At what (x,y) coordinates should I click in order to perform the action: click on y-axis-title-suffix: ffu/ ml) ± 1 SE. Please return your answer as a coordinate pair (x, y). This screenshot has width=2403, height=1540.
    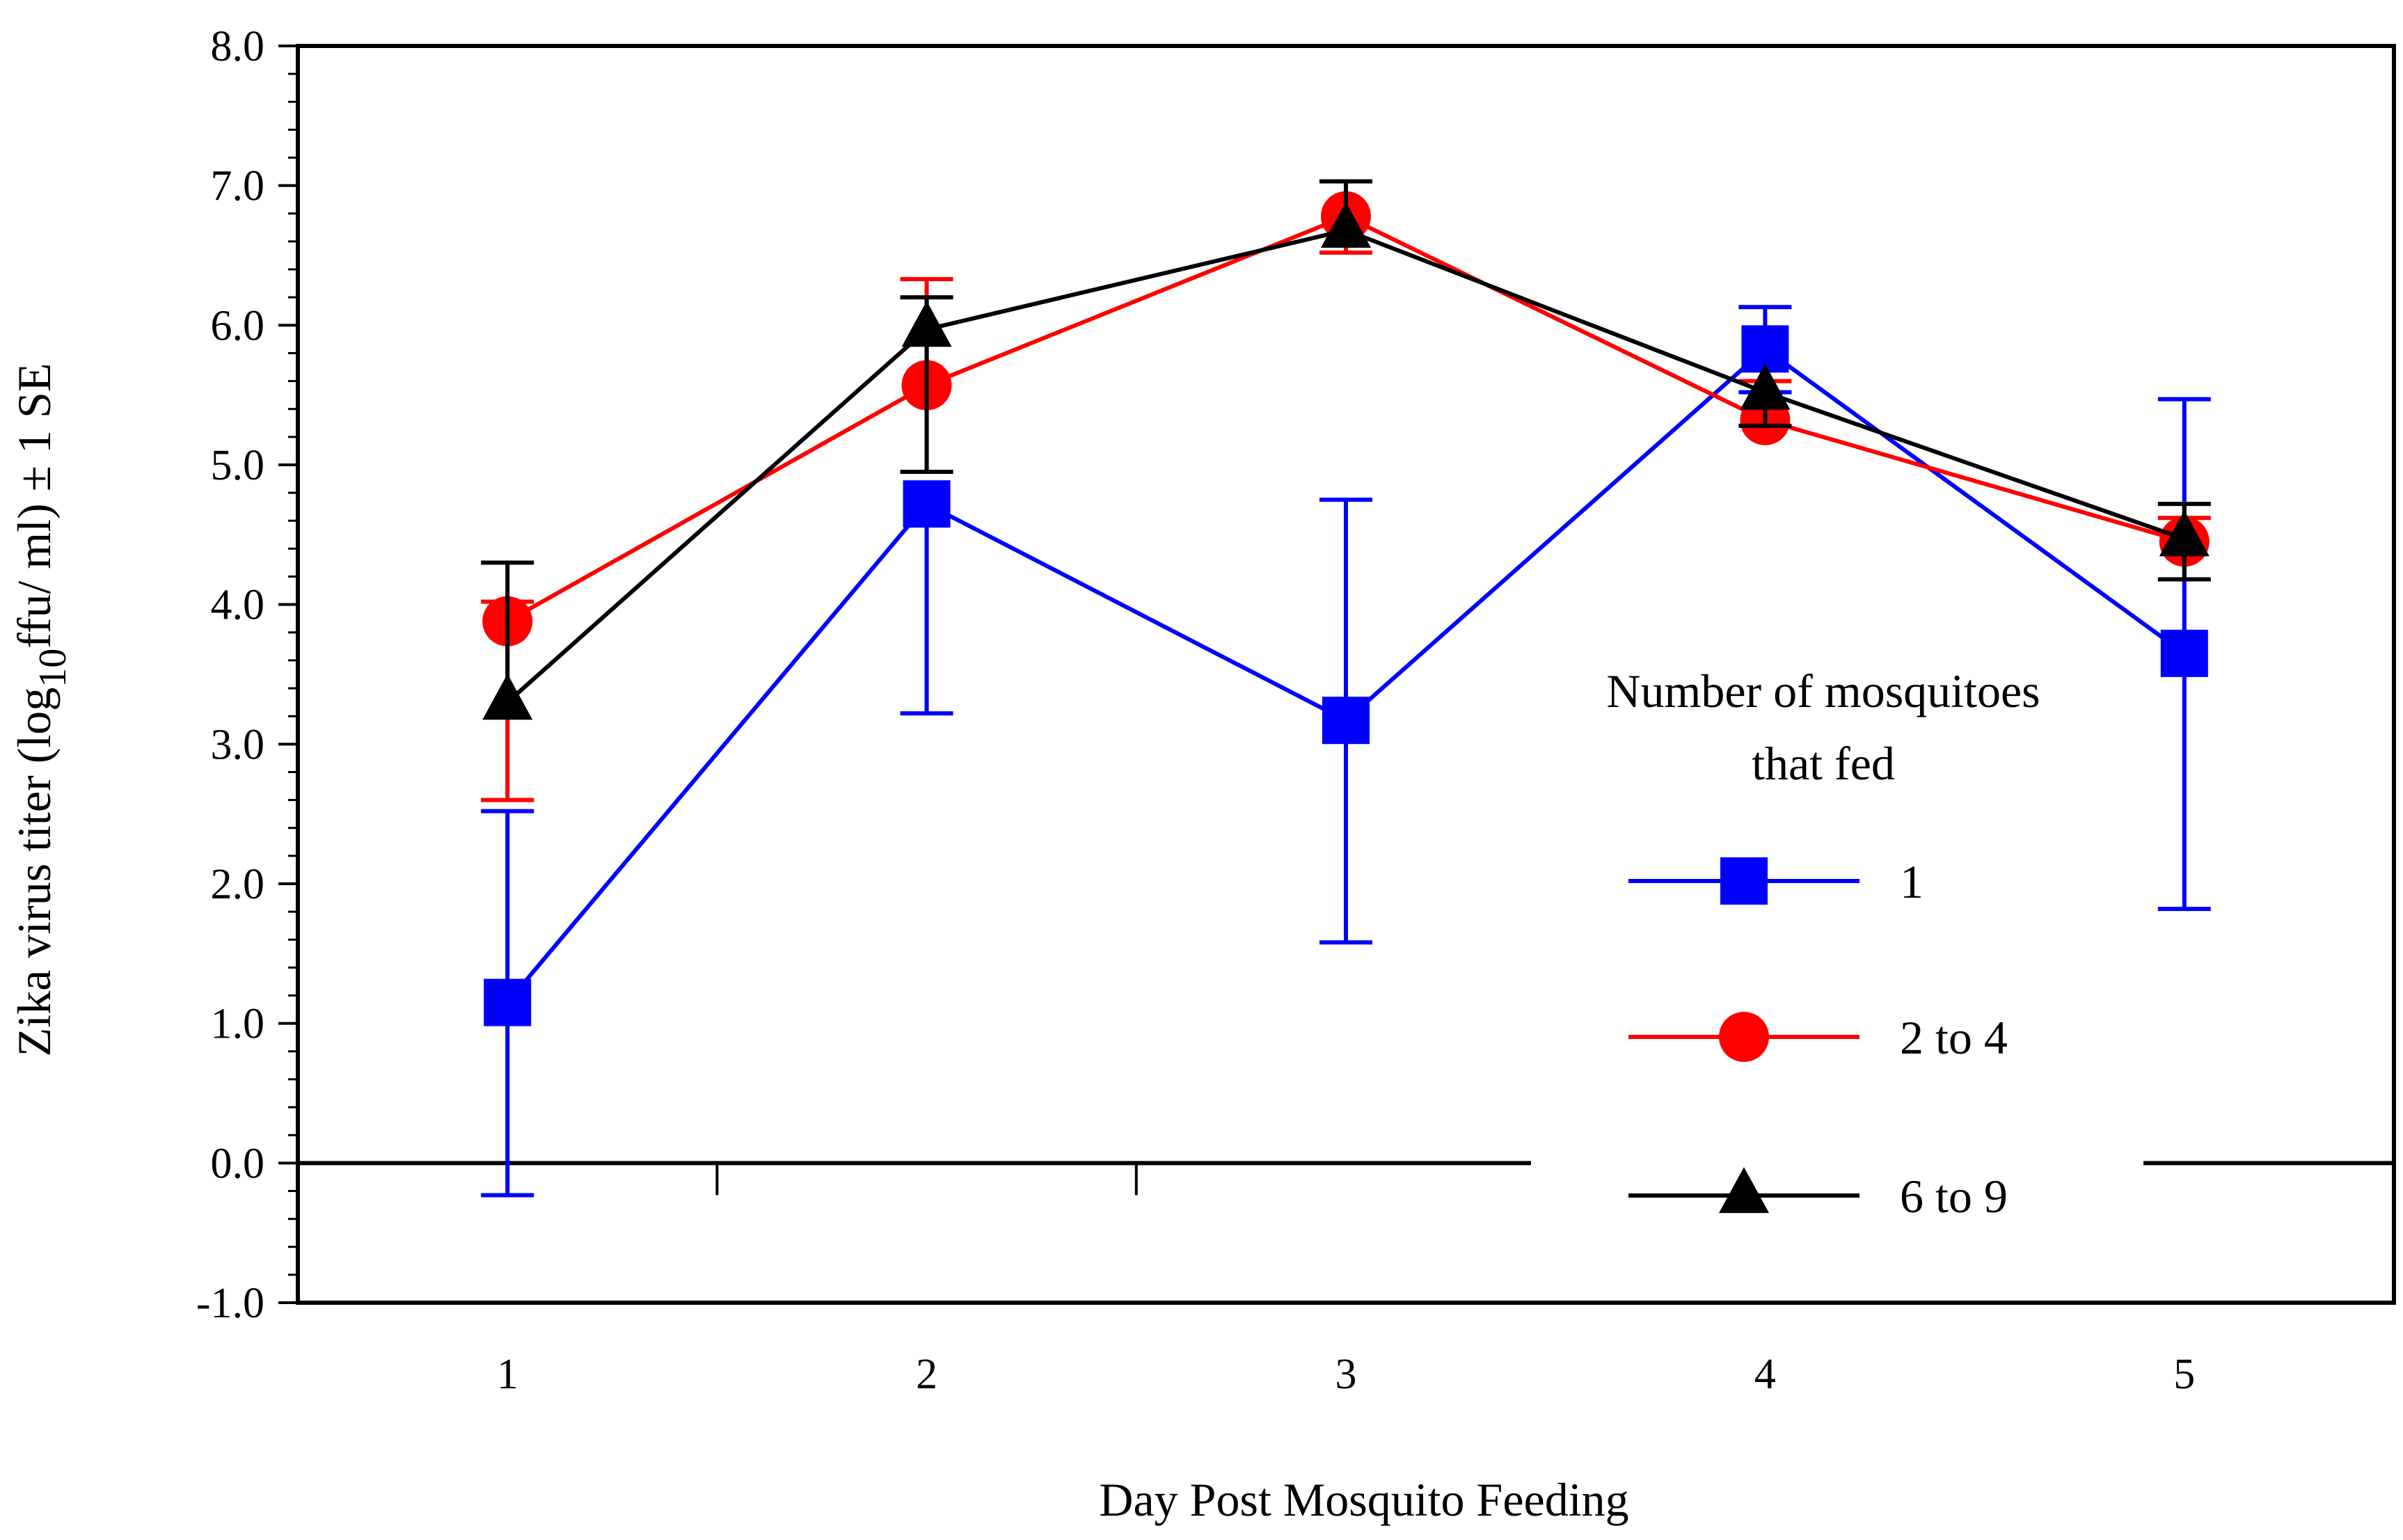
    Looking at the image, I should click on (34, 506).